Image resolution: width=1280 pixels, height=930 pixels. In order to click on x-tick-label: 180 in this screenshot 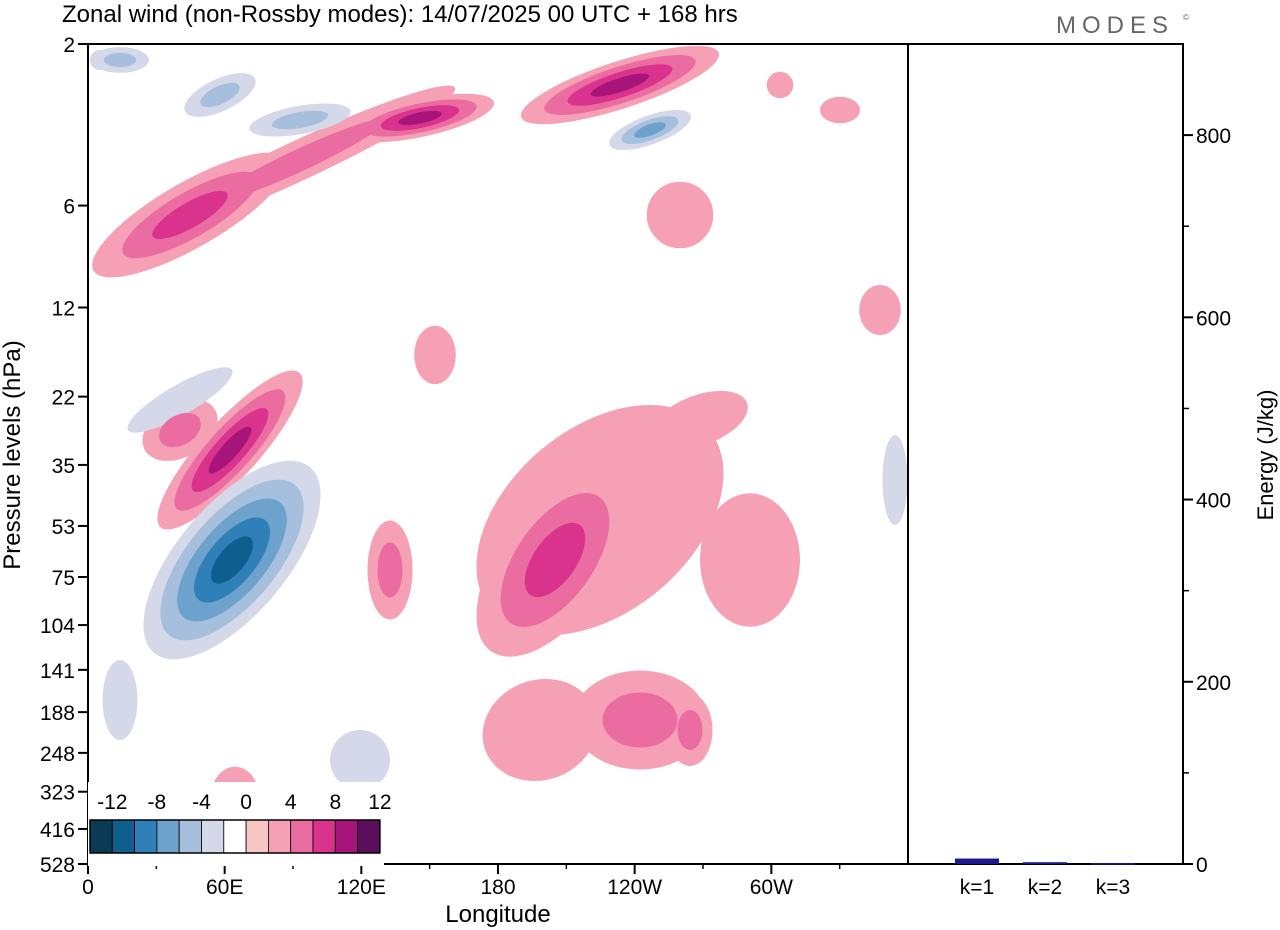, I will do `click(497, 887)`.